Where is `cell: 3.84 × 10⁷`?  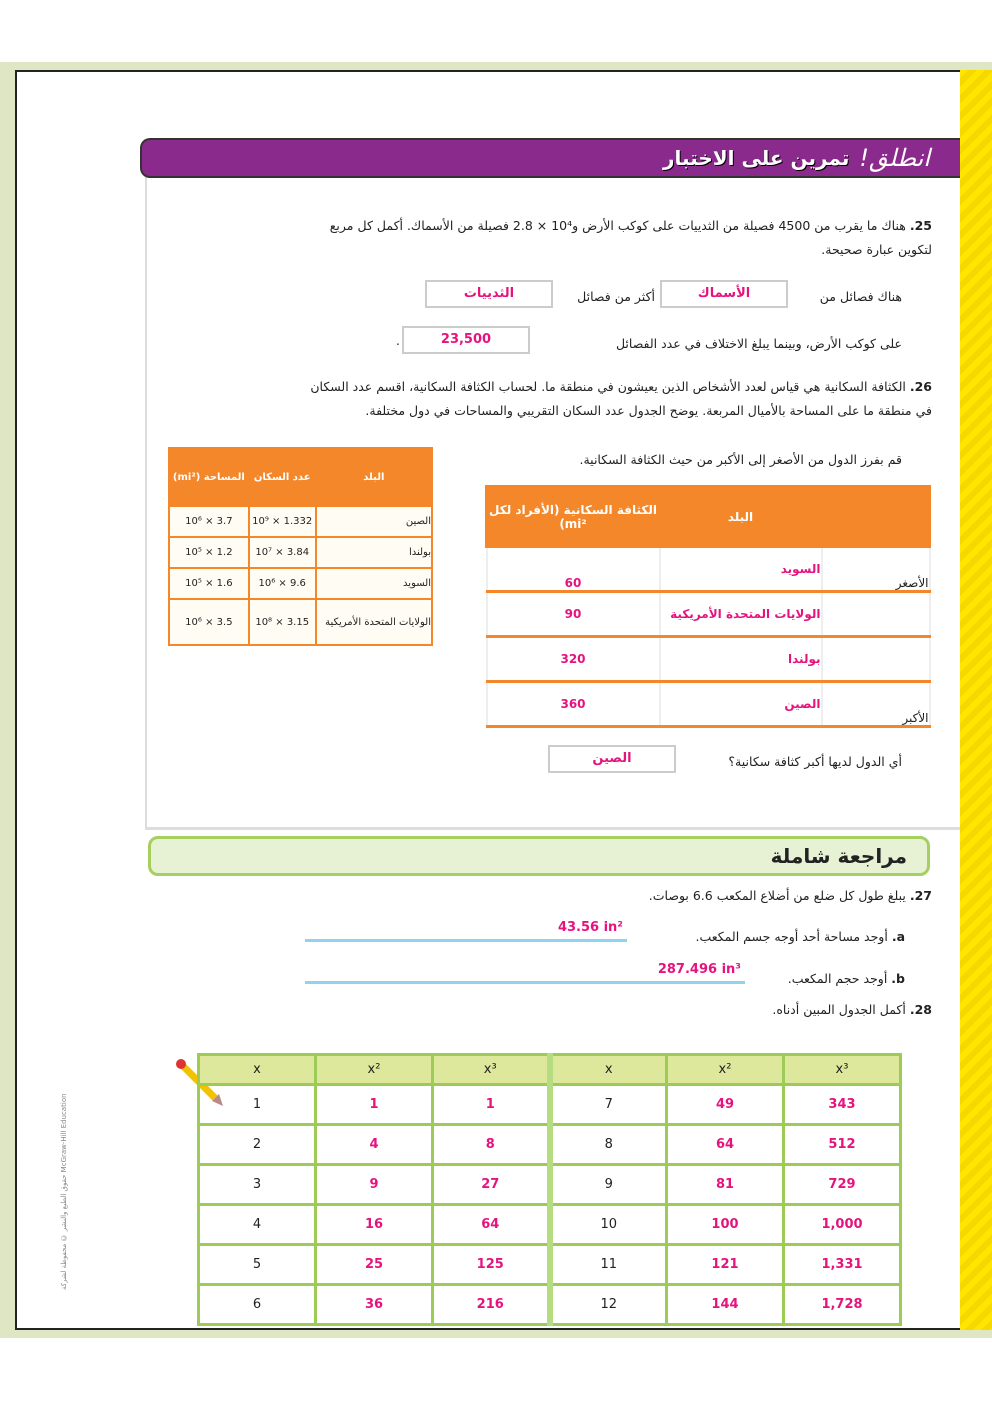
cell: 3.84 × 10⁷ is located at coordinates (282, 552).